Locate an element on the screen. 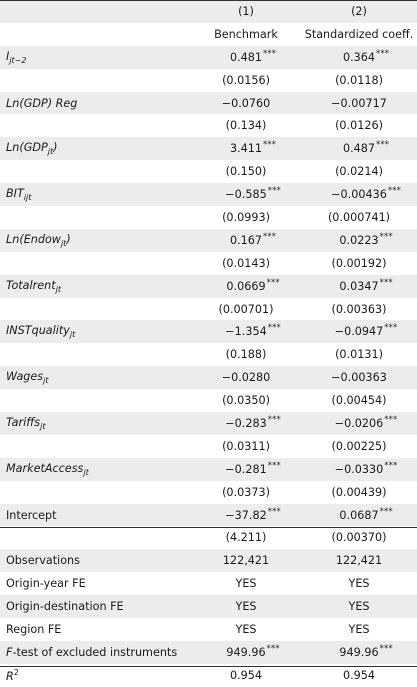 The image size is (417, 687). value-text: (0.134) is located at coordinates (246, 126).